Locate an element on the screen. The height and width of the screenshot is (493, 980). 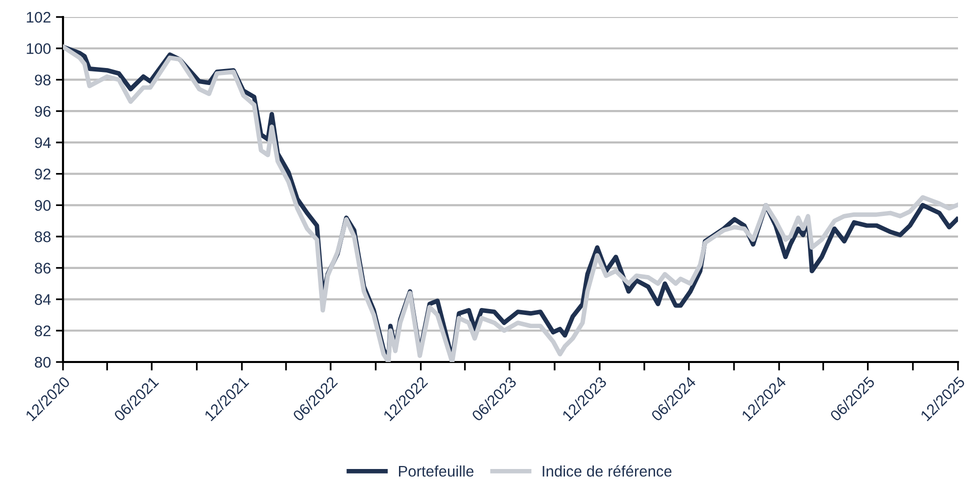
y-tick-label: 88 is located at coordinates (42, 236).